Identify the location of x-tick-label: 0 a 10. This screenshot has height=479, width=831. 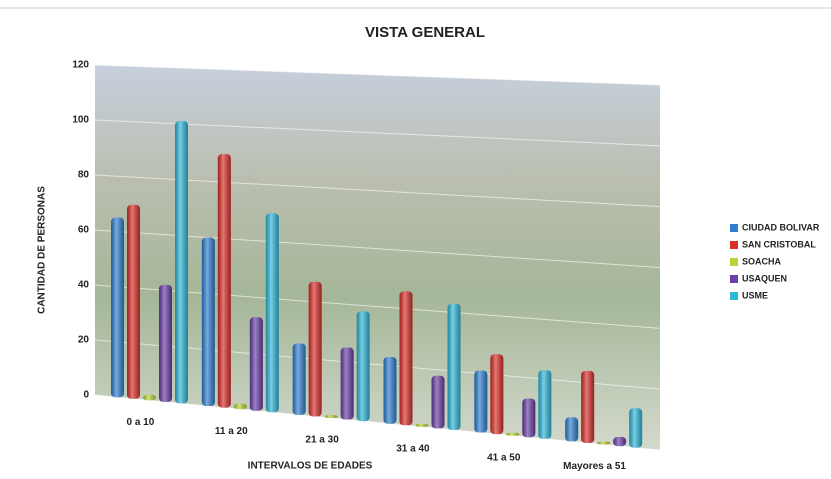
(141, 422).